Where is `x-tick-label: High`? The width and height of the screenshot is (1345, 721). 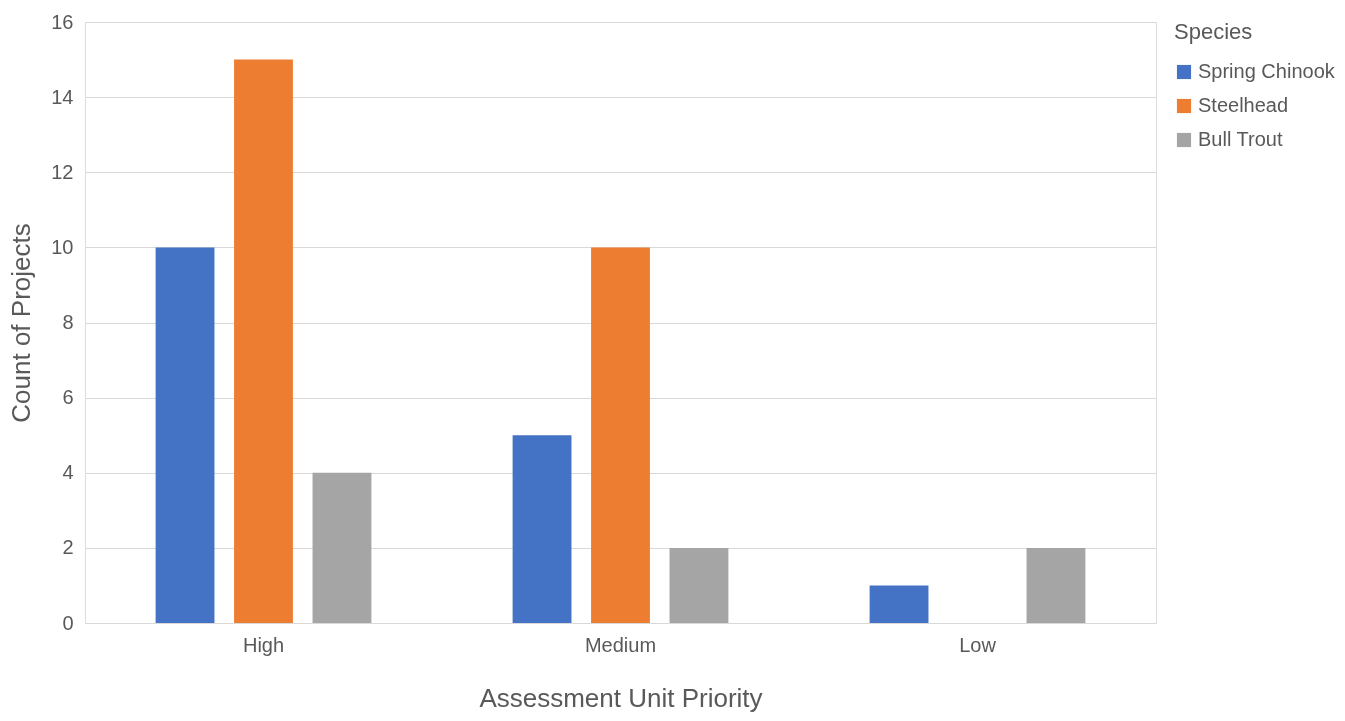 x-tick-label: High is located at coordinates (263, 644).